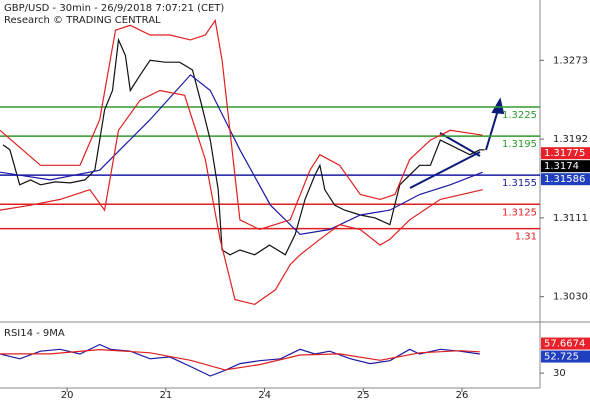 This screenshot has width=590, height=400. I want to click on price-box-label: 1.31586, so click(564, 179).